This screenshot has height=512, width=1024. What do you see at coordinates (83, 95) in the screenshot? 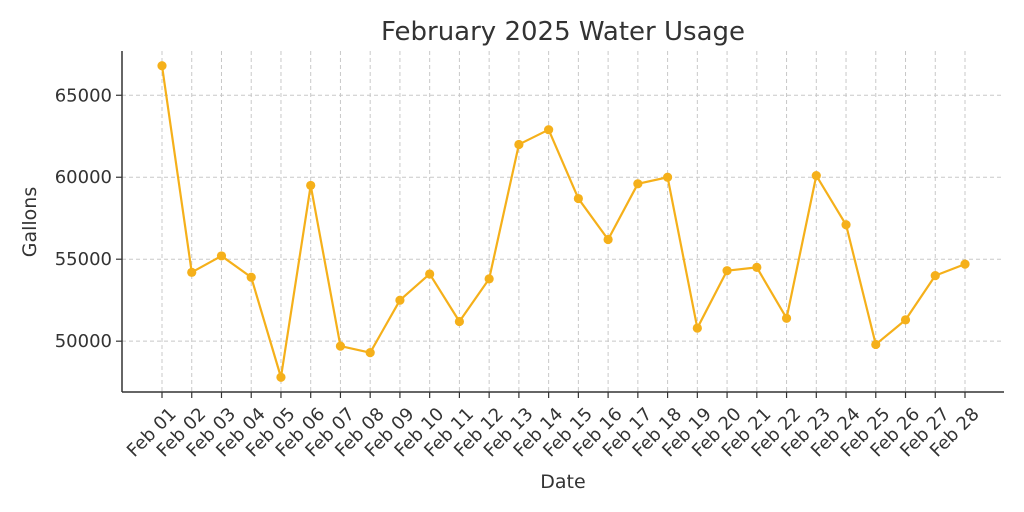
I see `y-tick-label: 65000` at bounding box center [83, 95].